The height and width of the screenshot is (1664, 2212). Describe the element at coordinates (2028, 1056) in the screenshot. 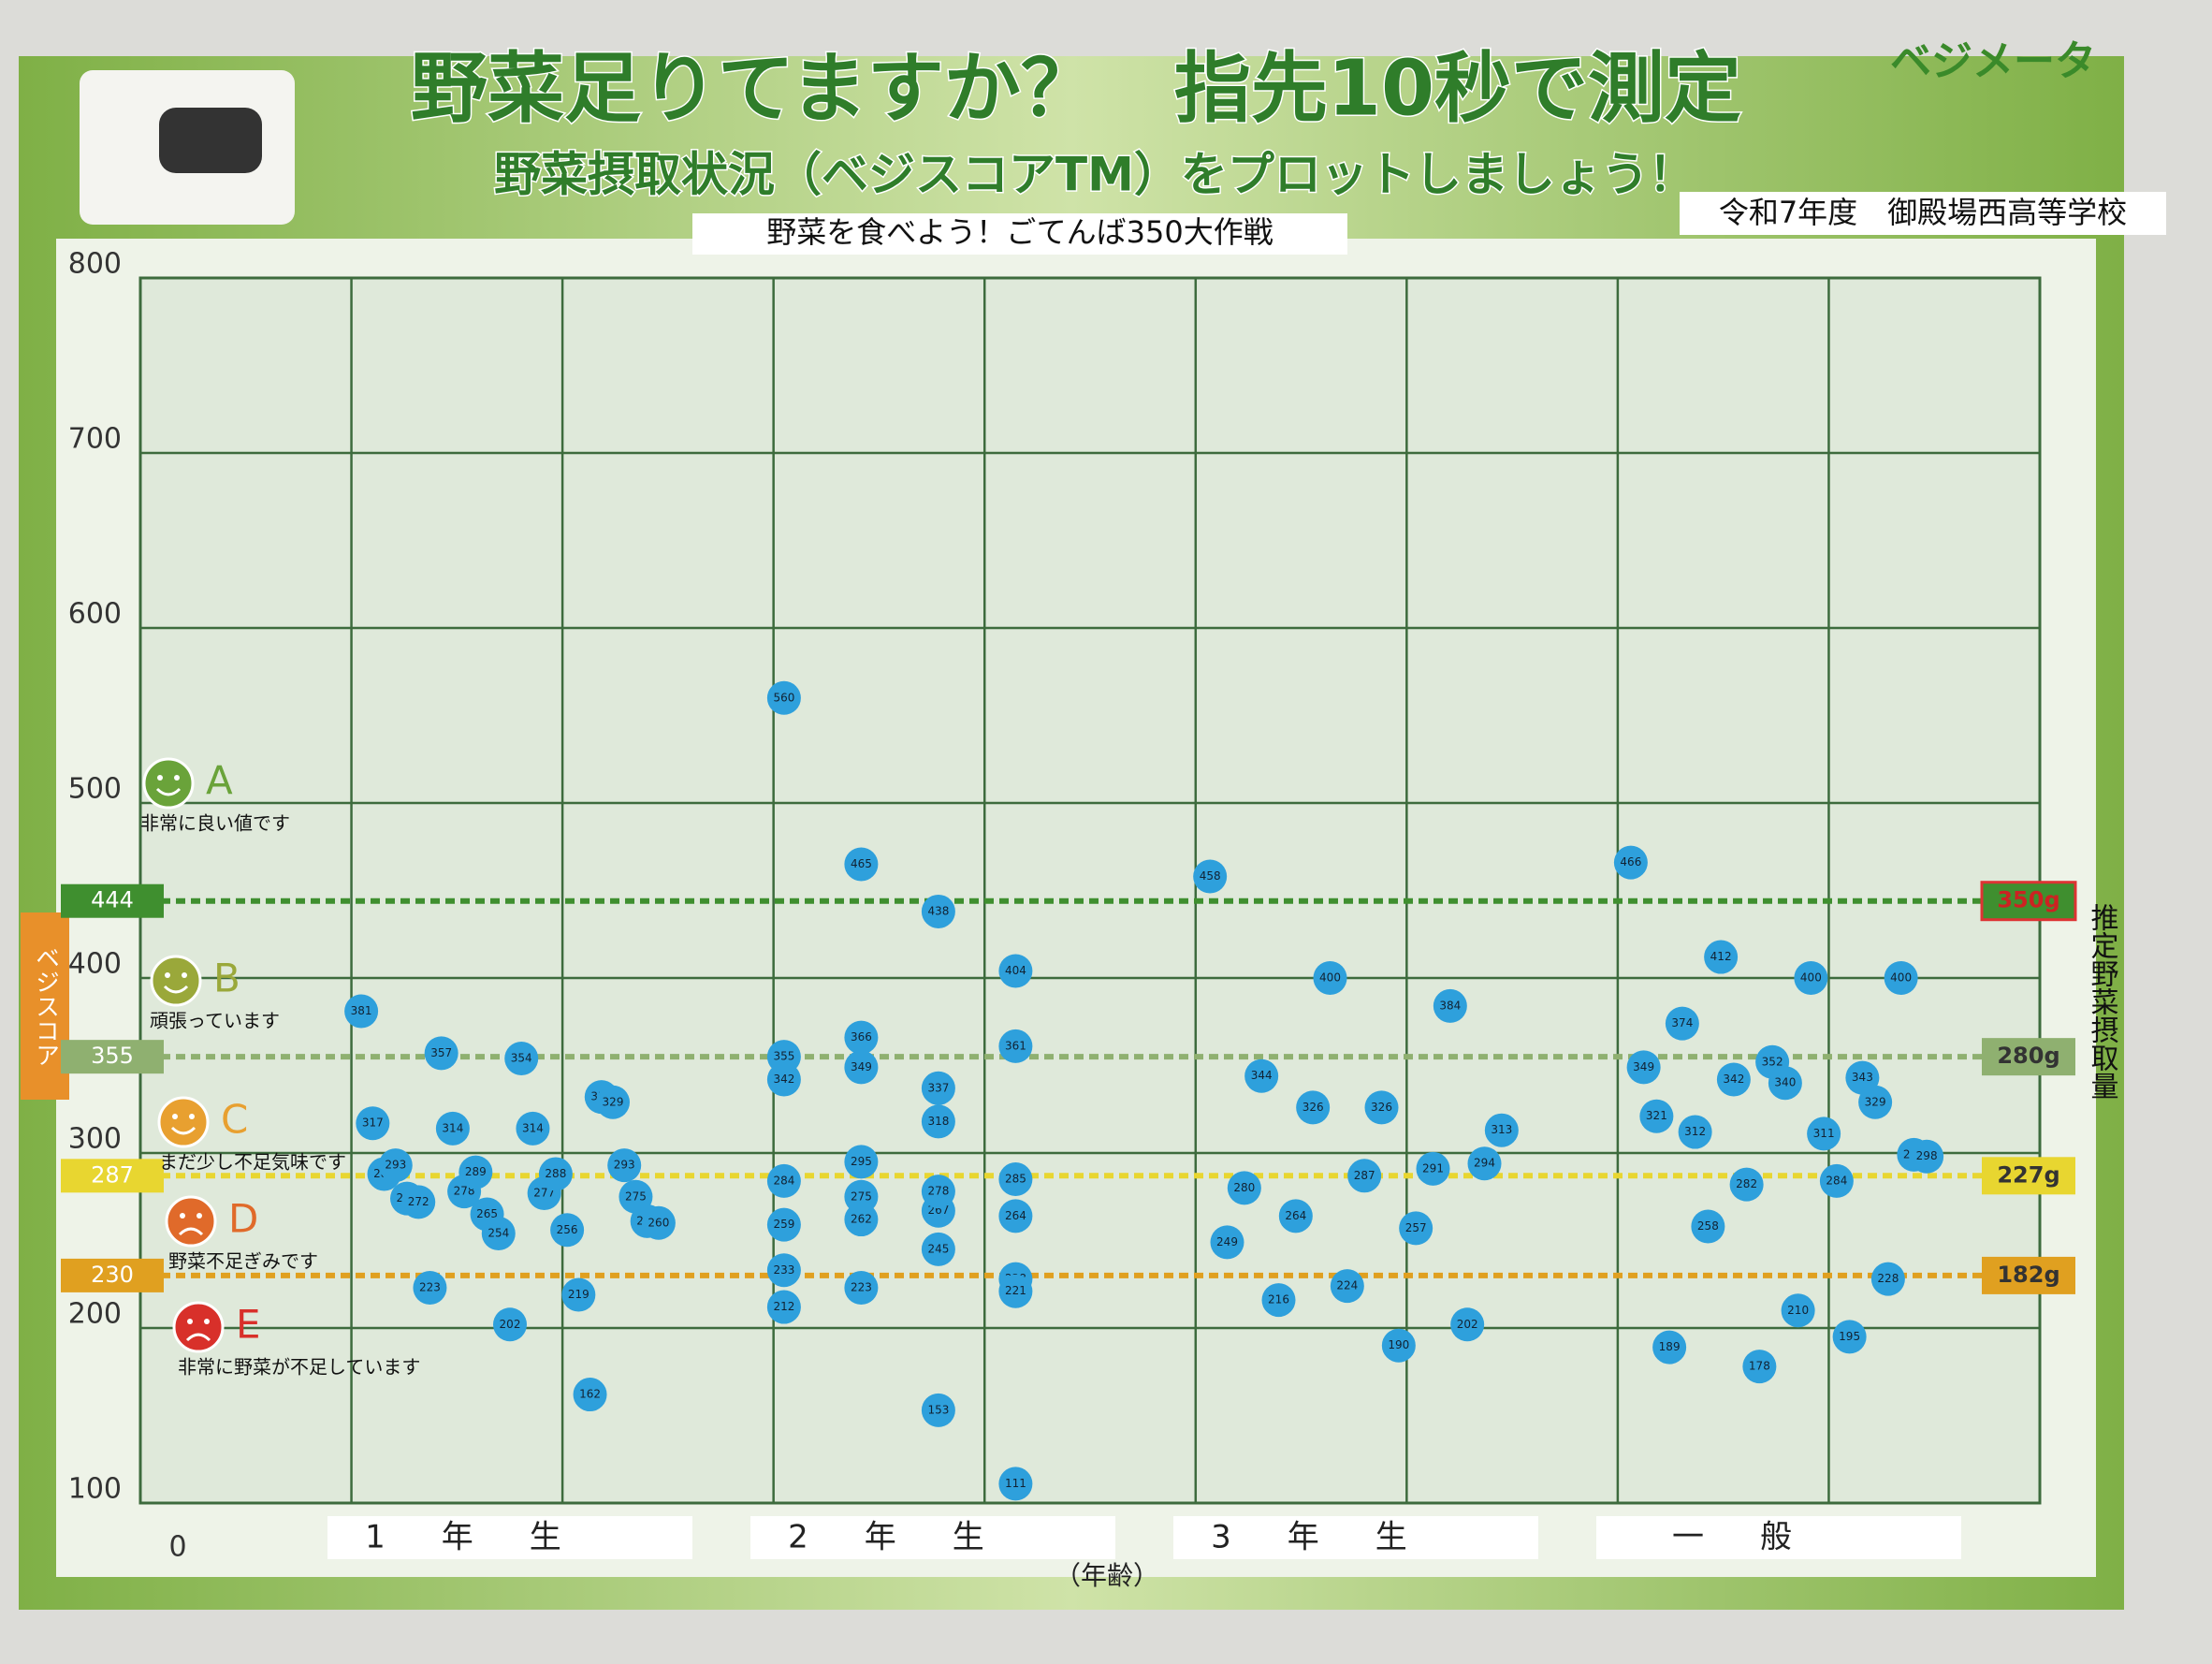

I see `intake-badge-label: 280g` at that location.